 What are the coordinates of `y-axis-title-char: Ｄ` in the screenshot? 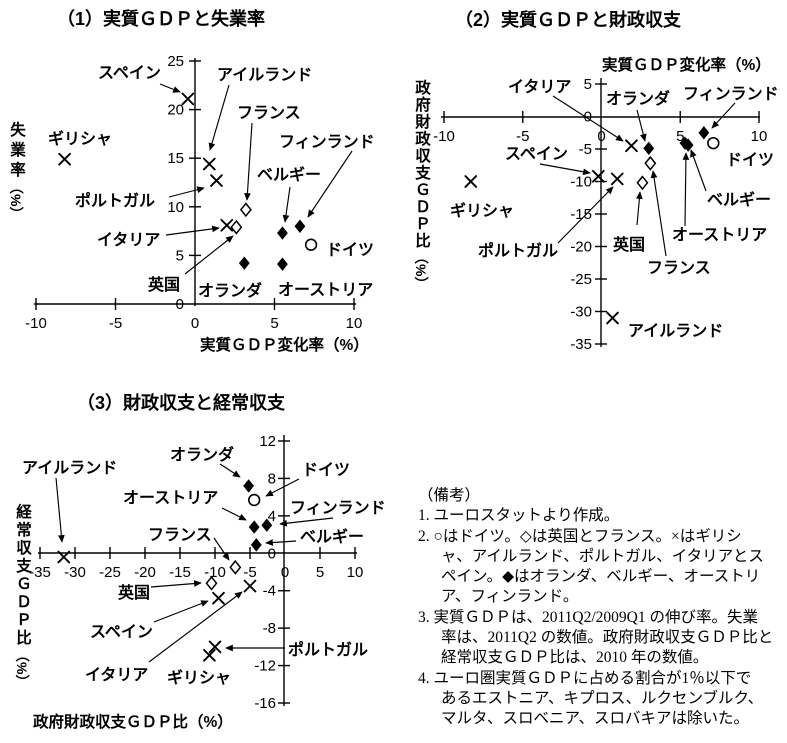 It's located at (24, 602).